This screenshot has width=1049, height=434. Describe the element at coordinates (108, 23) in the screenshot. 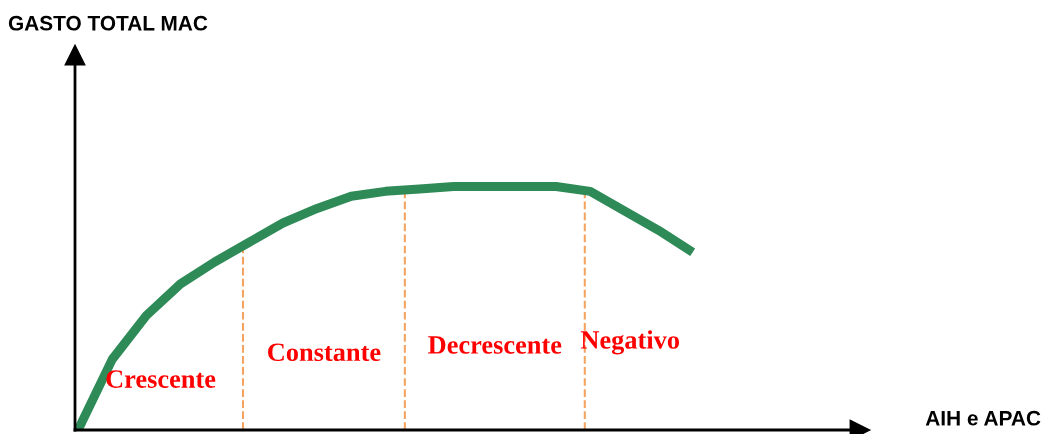

I see `text: GASTO TOTAL MAC` at that location.